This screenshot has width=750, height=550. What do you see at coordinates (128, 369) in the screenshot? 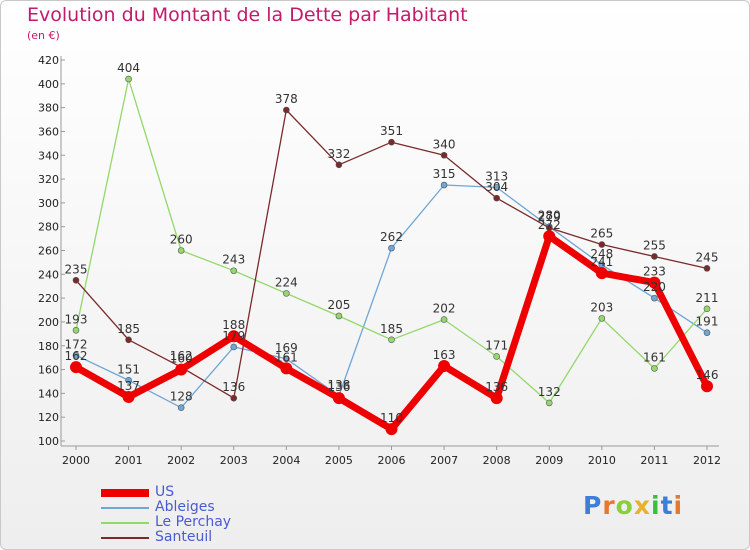
I see `data-label-ableiges: 151` at bounding box center [128, 369].